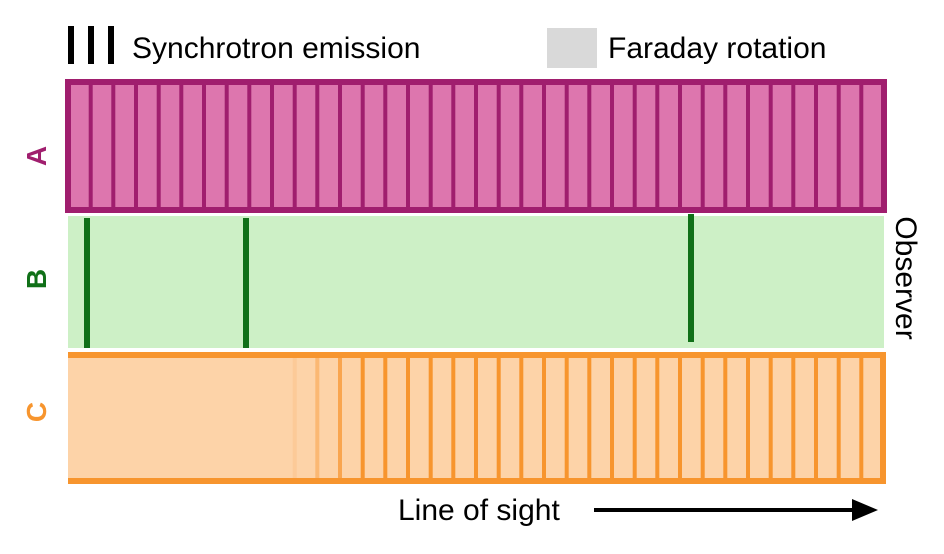 This screenshot has height=554, width=944. Describe the element at coordinates (905, 277) in the screenshot. I see `observer-label: Observer` at that location.